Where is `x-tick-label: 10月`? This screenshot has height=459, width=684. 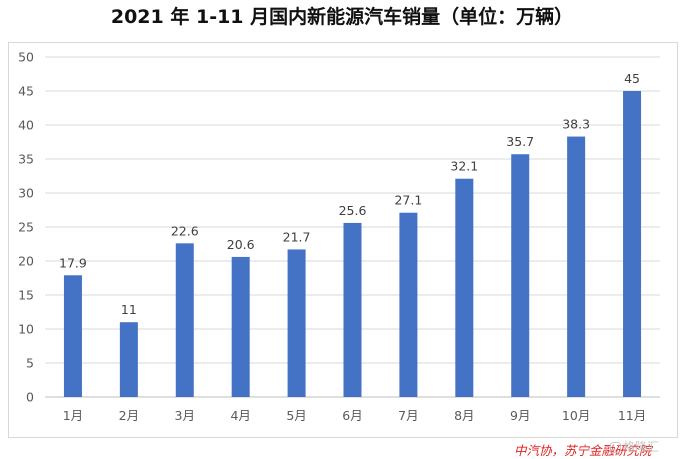 x-tick-label: 10月 is located at coordinates (576, 415).